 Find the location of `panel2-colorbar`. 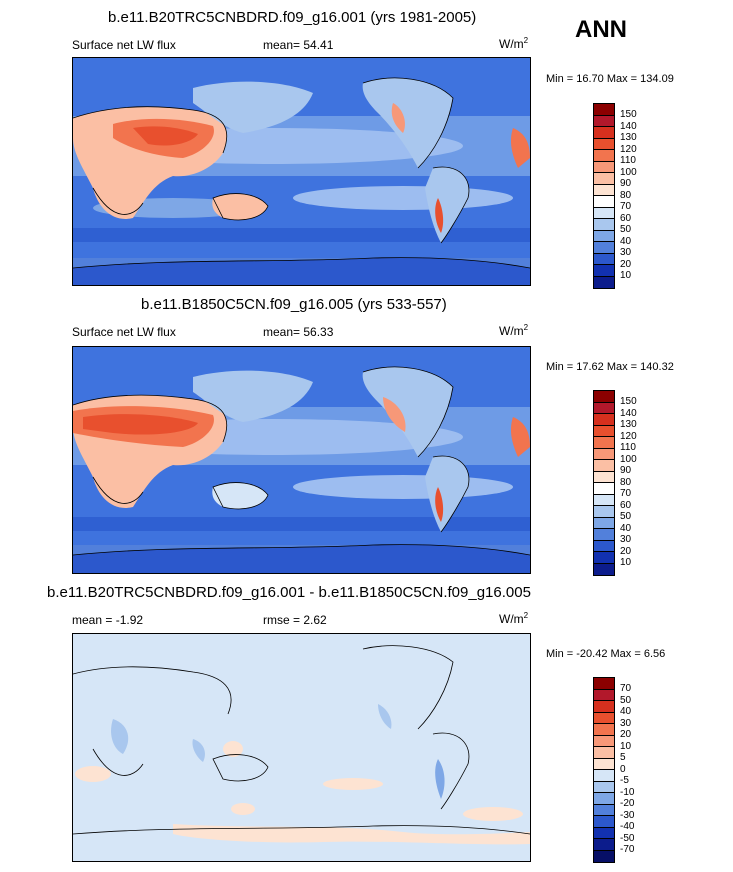

panel2-colorbar is located at coordinates (604, 483).